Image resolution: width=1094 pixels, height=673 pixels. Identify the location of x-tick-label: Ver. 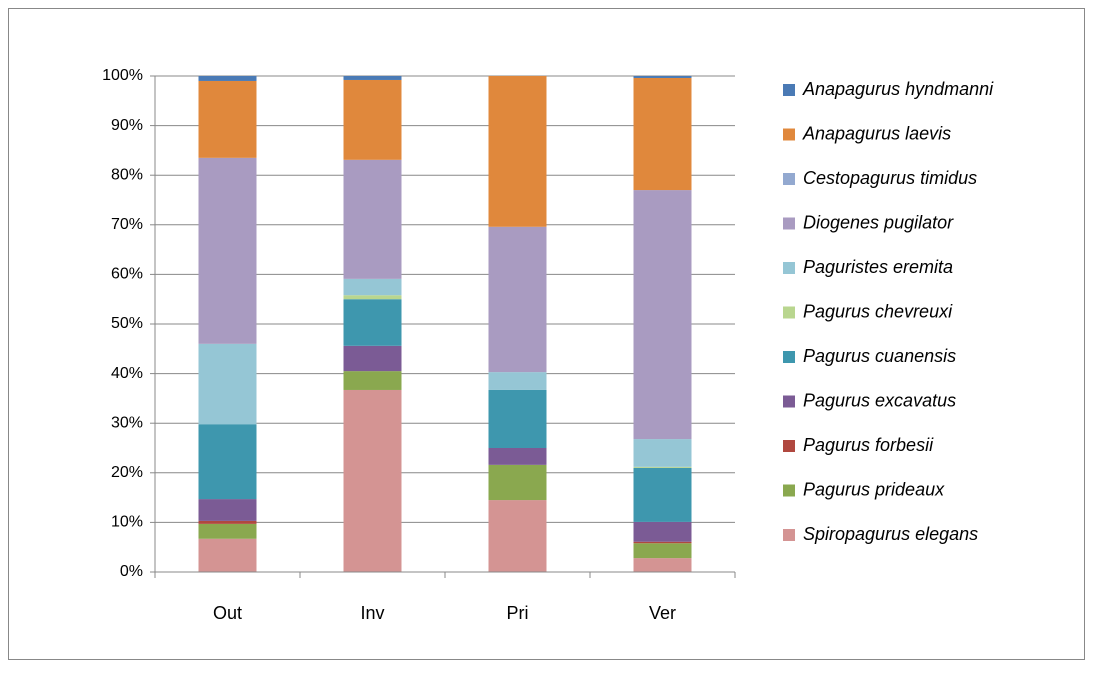
(662, 613).